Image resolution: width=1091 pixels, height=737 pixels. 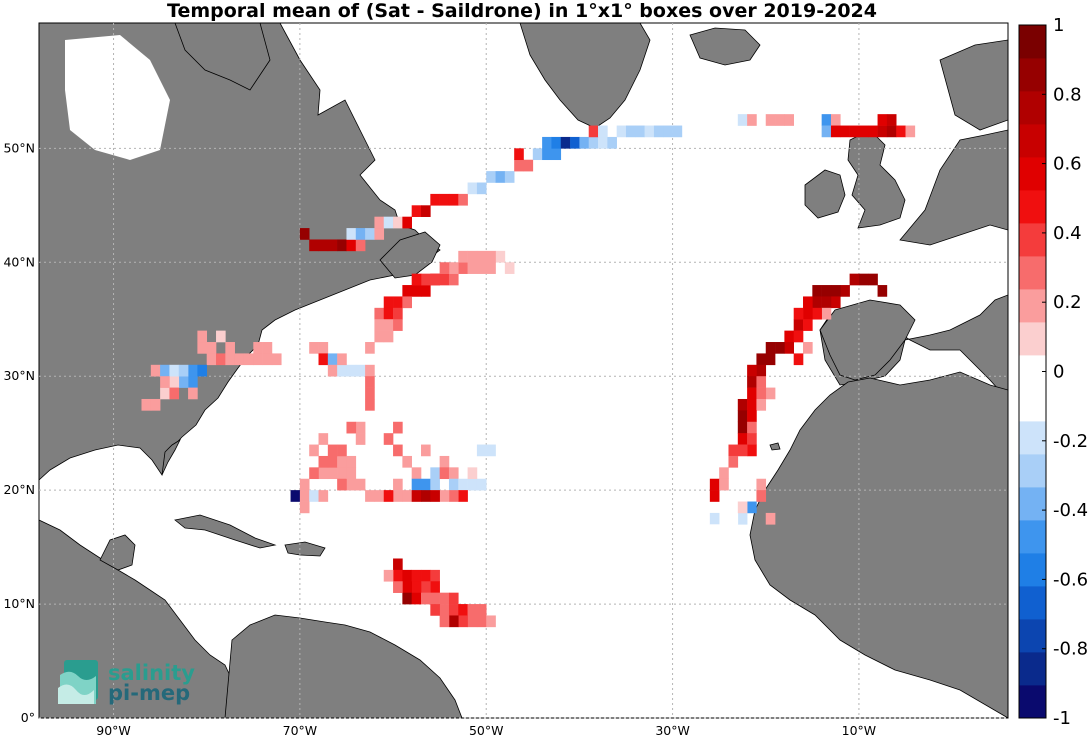 I want to click on lat-tick-label: 0°, so click(x=28, y=717).